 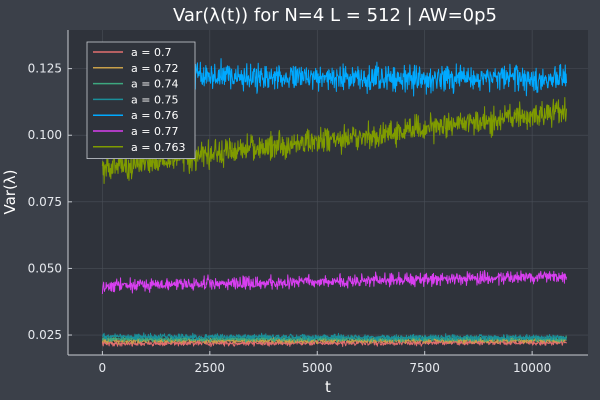 I want to click on x-tick-label: 7500, so click(x=424, y=368).